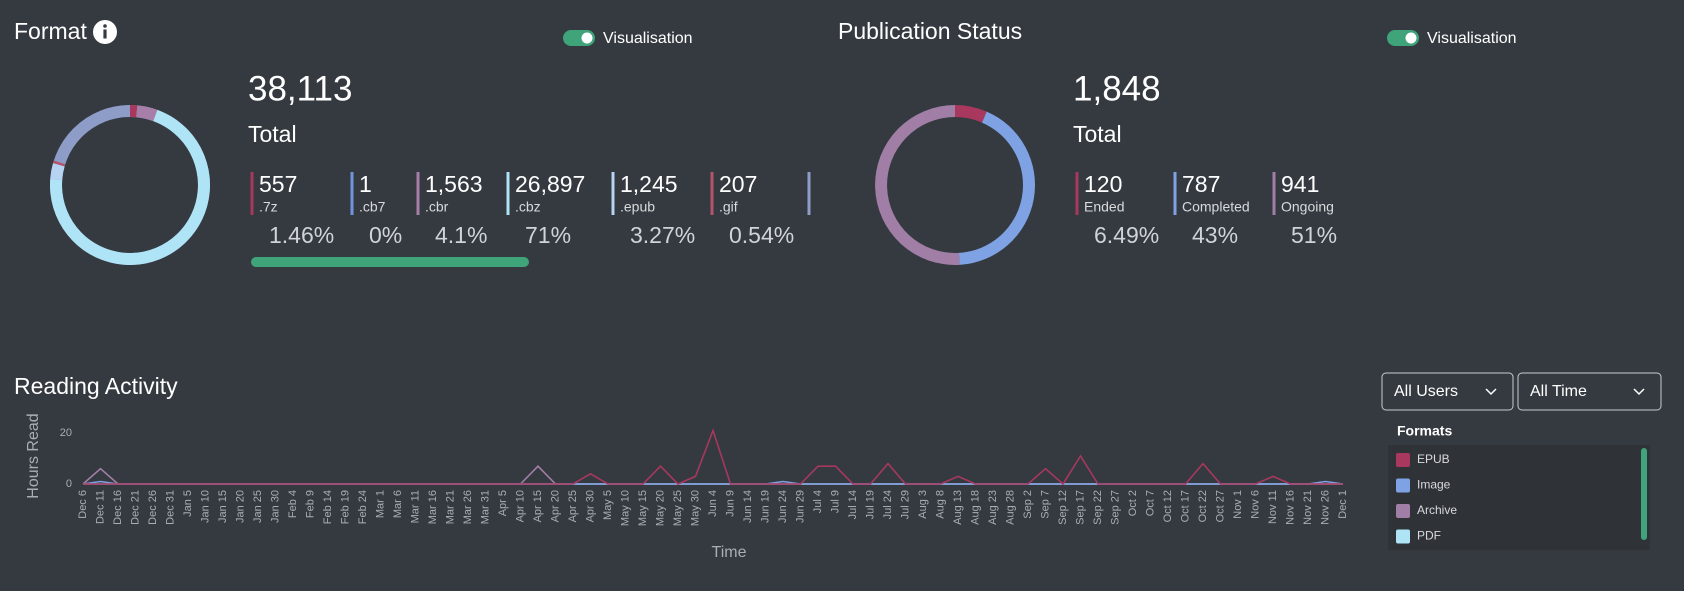 The image size is (1684, 591). Describe the element at coordinates (1434, 485) in the screenshot. I see `legend-label: Image` at that location.